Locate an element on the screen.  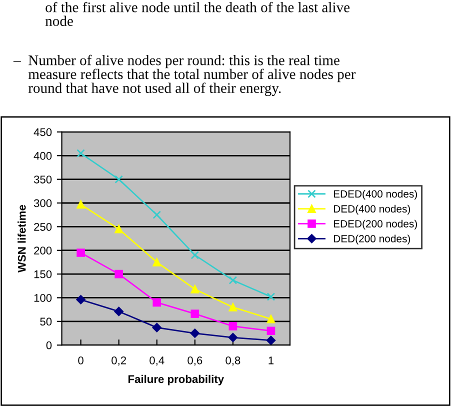
legend-label: EDED(400 nodes) is located at coordinates (375, 195).